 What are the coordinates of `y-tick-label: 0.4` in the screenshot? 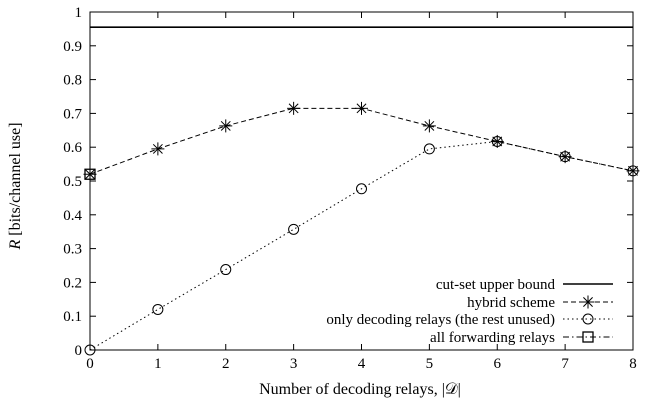 It's located at (72, 216).